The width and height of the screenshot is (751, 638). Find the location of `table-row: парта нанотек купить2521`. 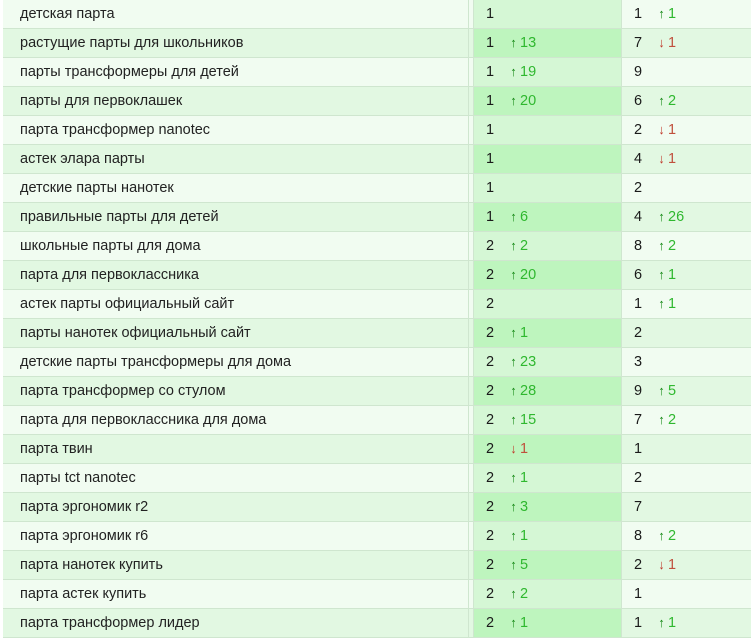

table-row: парта нанотек купить2521 is located at coordinates (376, 565).